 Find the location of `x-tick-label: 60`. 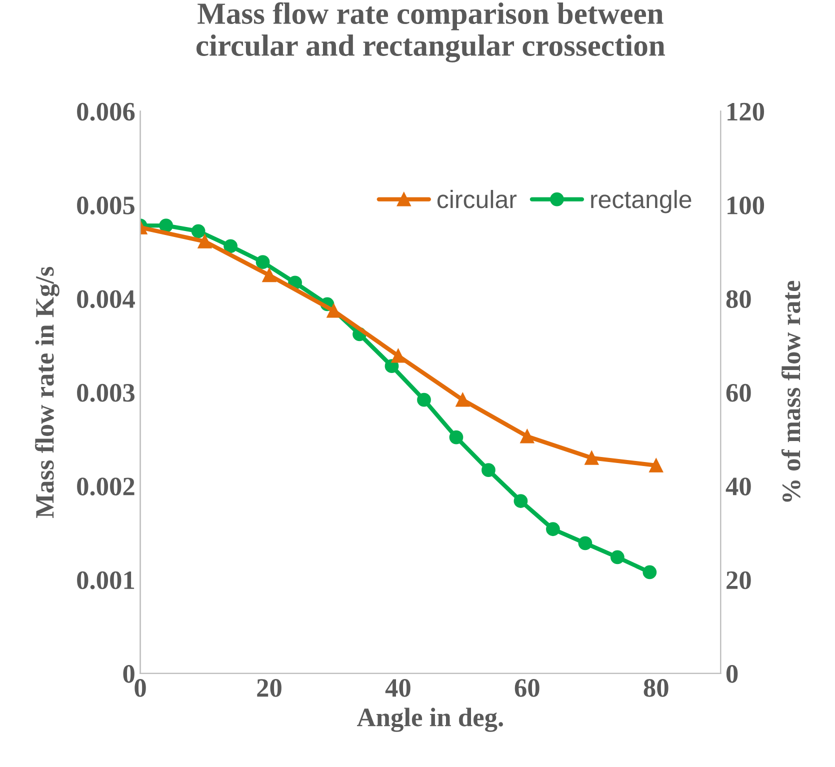

x-tick-label: 60 is located at coordinates (527, 688).